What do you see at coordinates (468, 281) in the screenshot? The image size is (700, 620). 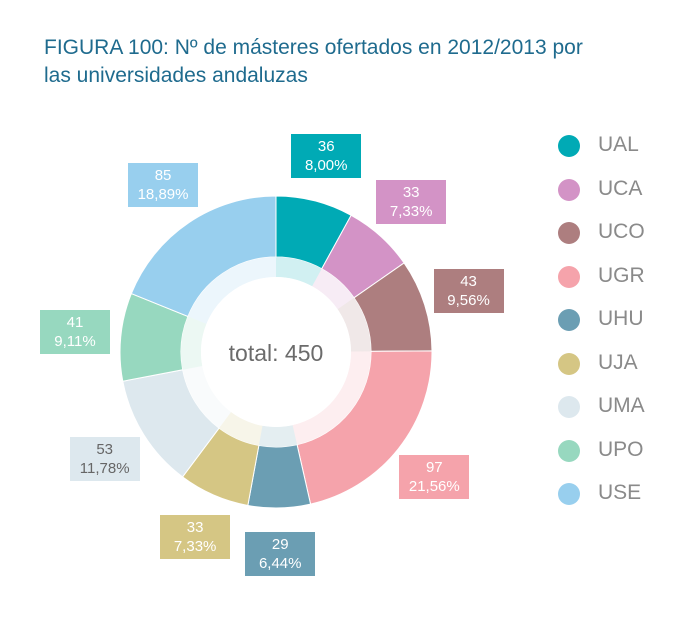 I see `slice-value: 43` at bounding box center [468, 281].